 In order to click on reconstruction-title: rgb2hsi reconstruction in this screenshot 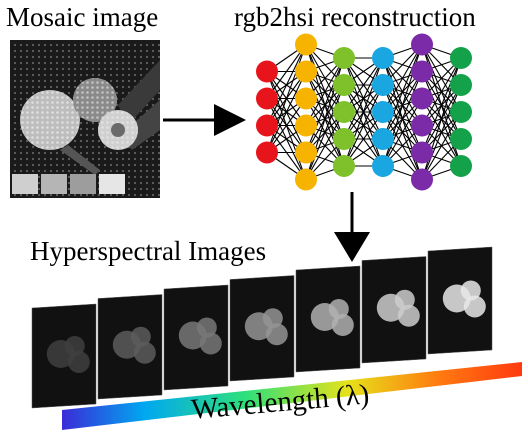, I will do `click(355, 17)`.